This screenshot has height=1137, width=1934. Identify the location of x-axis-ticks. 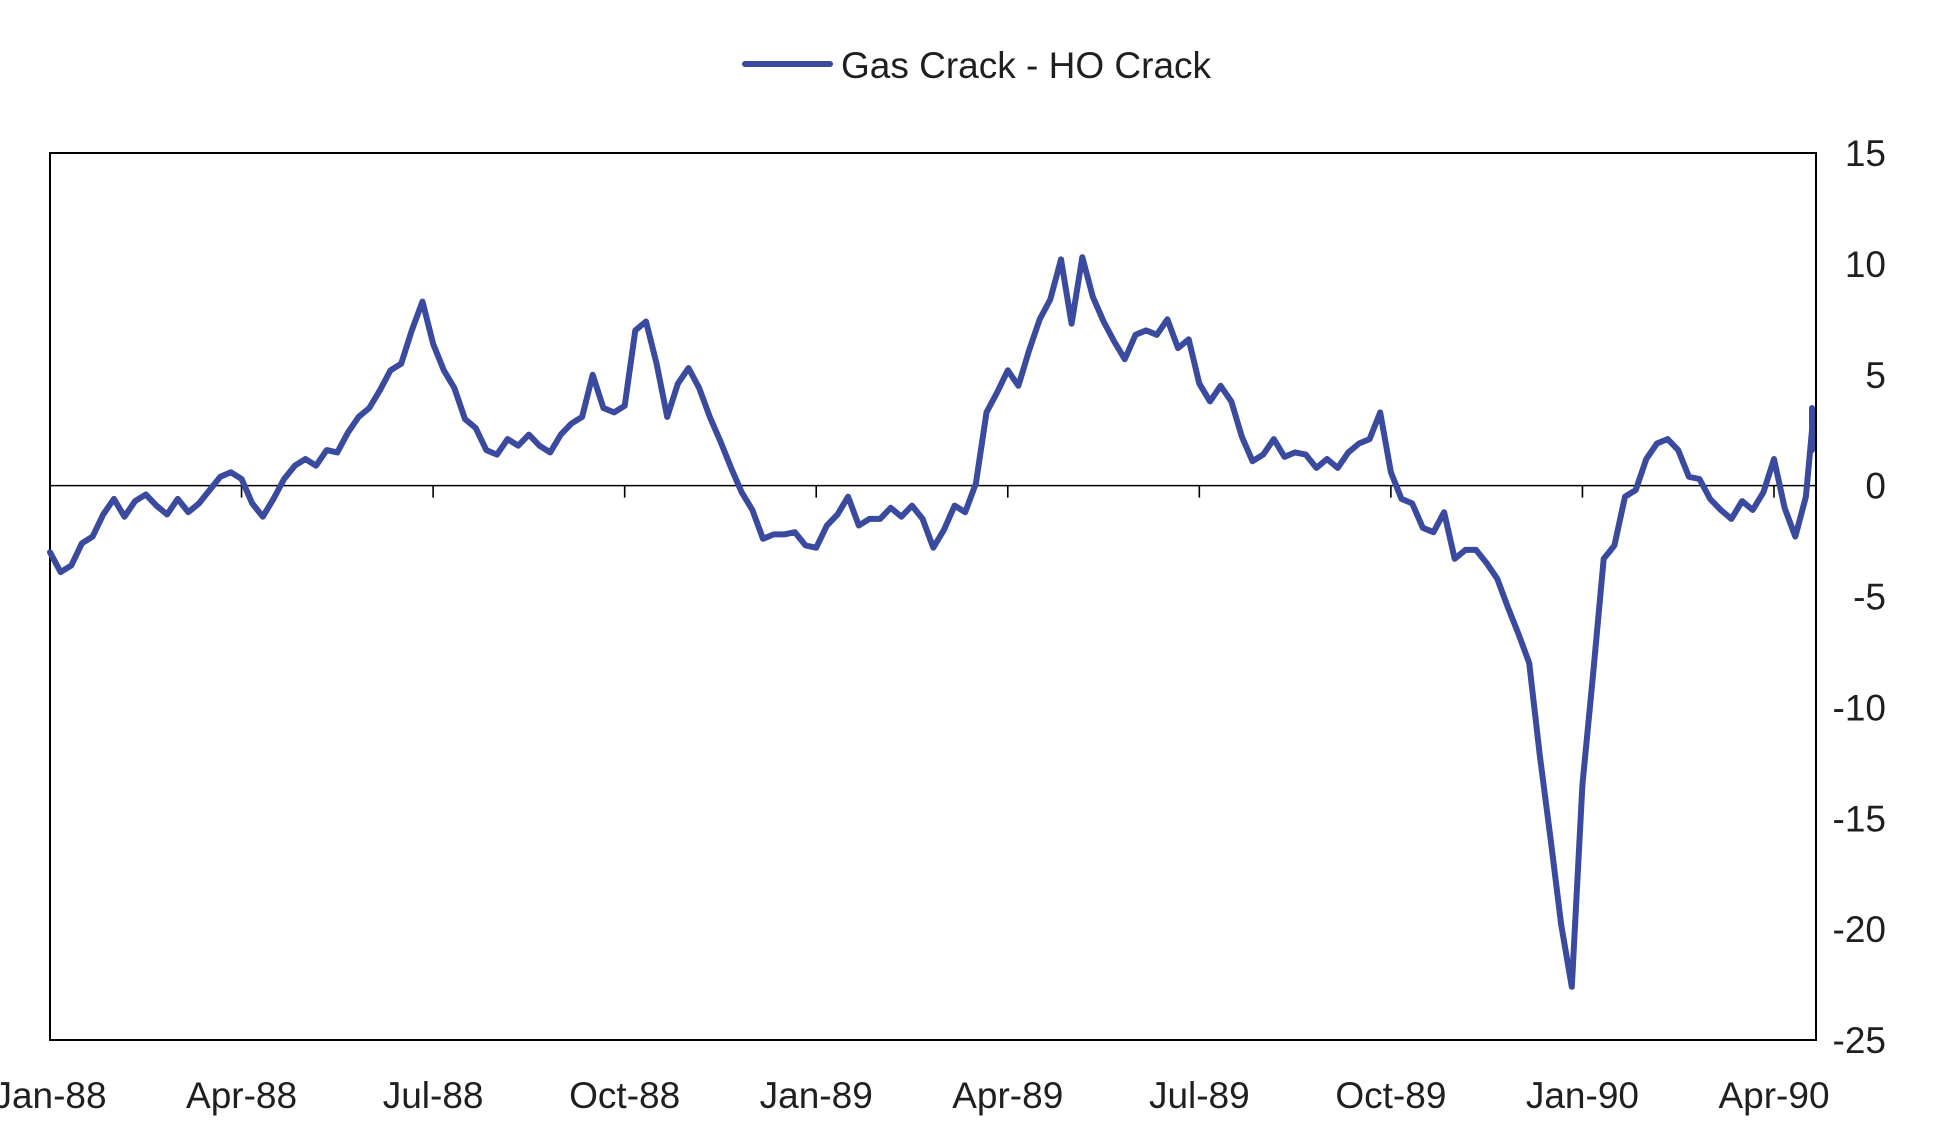
(1007, 491).